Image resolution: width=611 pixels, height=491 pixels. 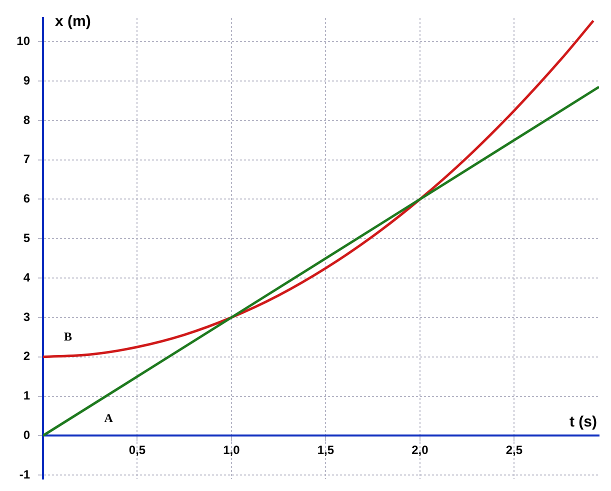 I want to click on series-label: A, so click(x=109, y=417).